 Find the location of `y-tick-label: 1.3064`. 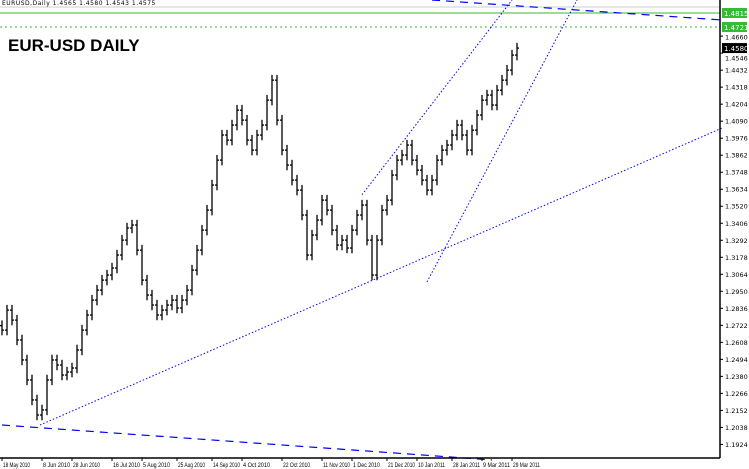

y-tick-label: 1.3064 is located at coordinates (736, 275).